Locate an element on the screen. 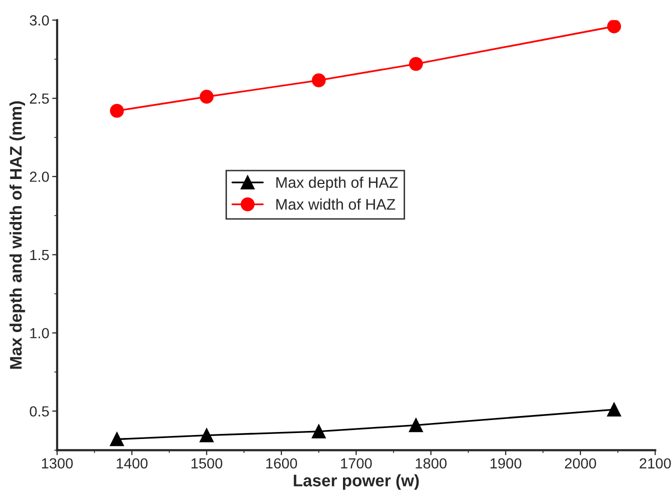 Image resolution: width=672 pixels, height=503 pixels. y-tick-label: 2.5 is located at coordinates (39, 98).